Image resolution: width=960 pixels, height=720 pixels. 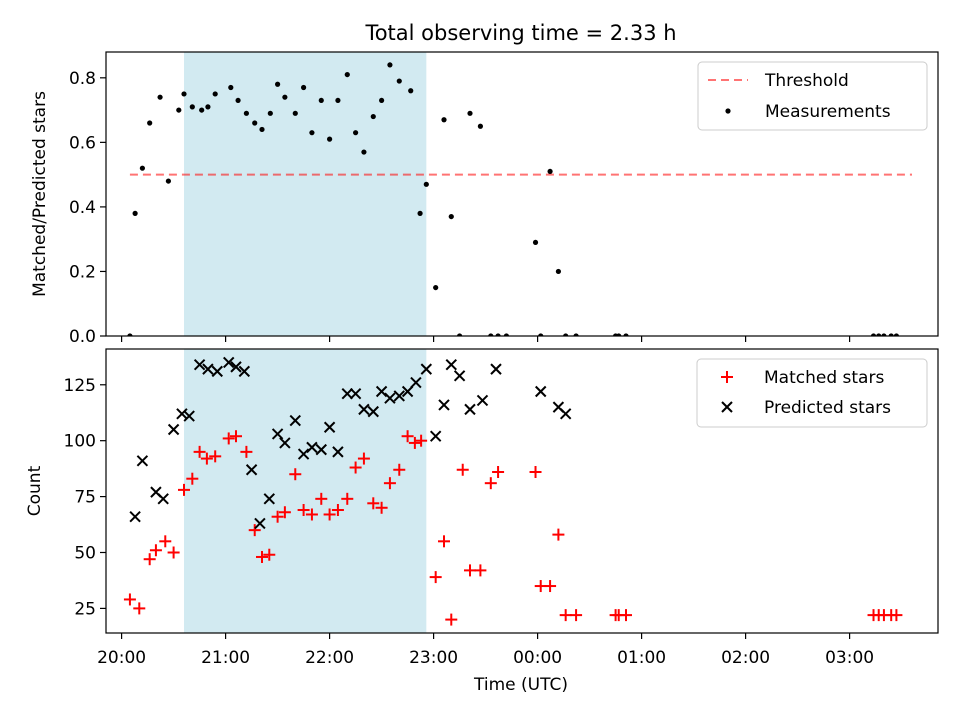 What do you see at coordinates (727, 377) in the screenshot?
I see `legend-matched-swatch` at bounding box center [727, 377].